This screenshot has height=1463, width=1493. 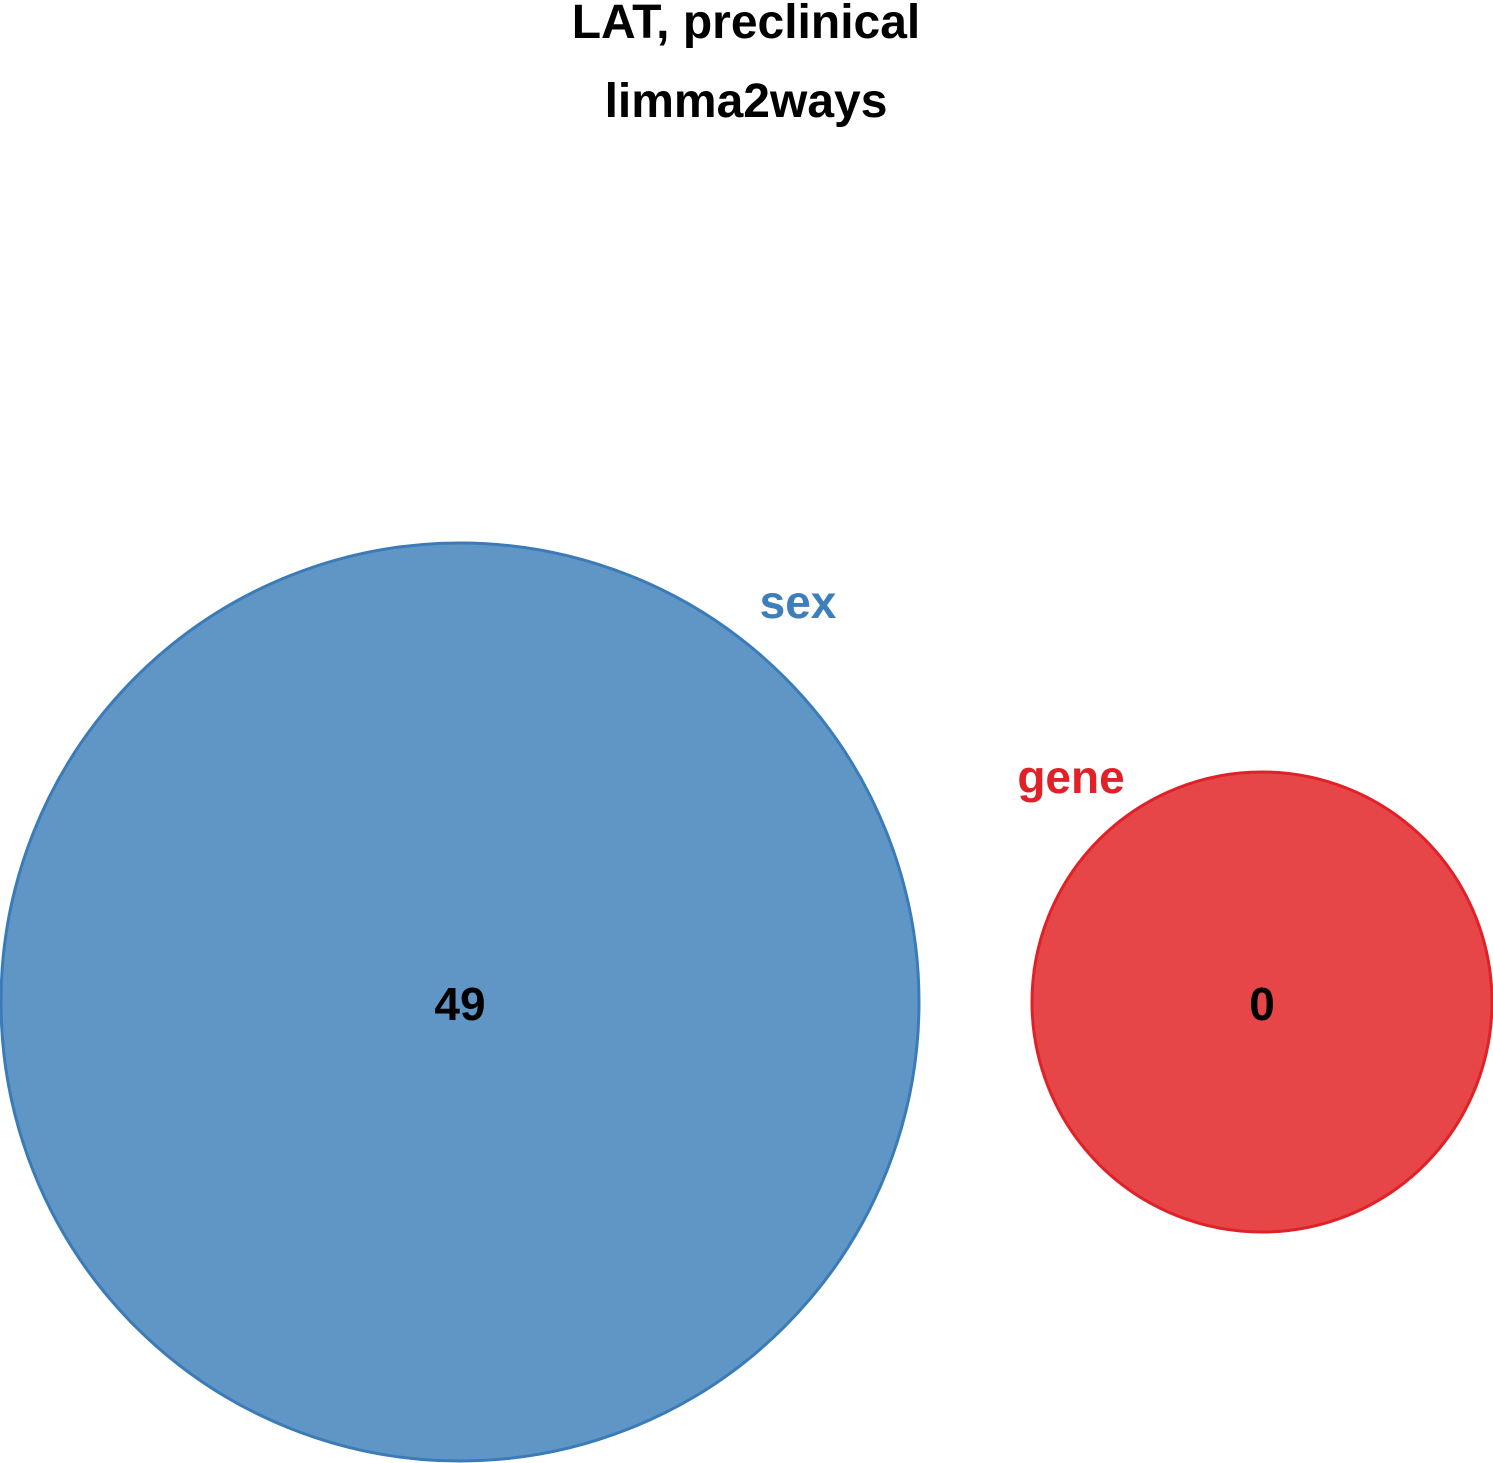 I want to click on venn-label-gene: gene, so click(x=1070, y=777).